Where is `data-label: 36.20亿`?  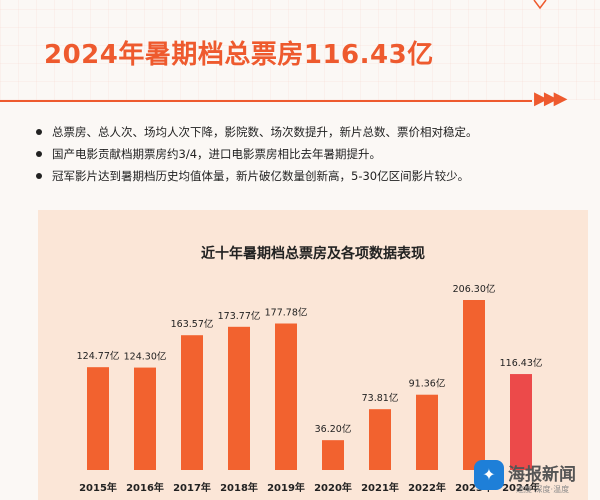
data-label: 36.20亿 is located at coordinates (333, 429).